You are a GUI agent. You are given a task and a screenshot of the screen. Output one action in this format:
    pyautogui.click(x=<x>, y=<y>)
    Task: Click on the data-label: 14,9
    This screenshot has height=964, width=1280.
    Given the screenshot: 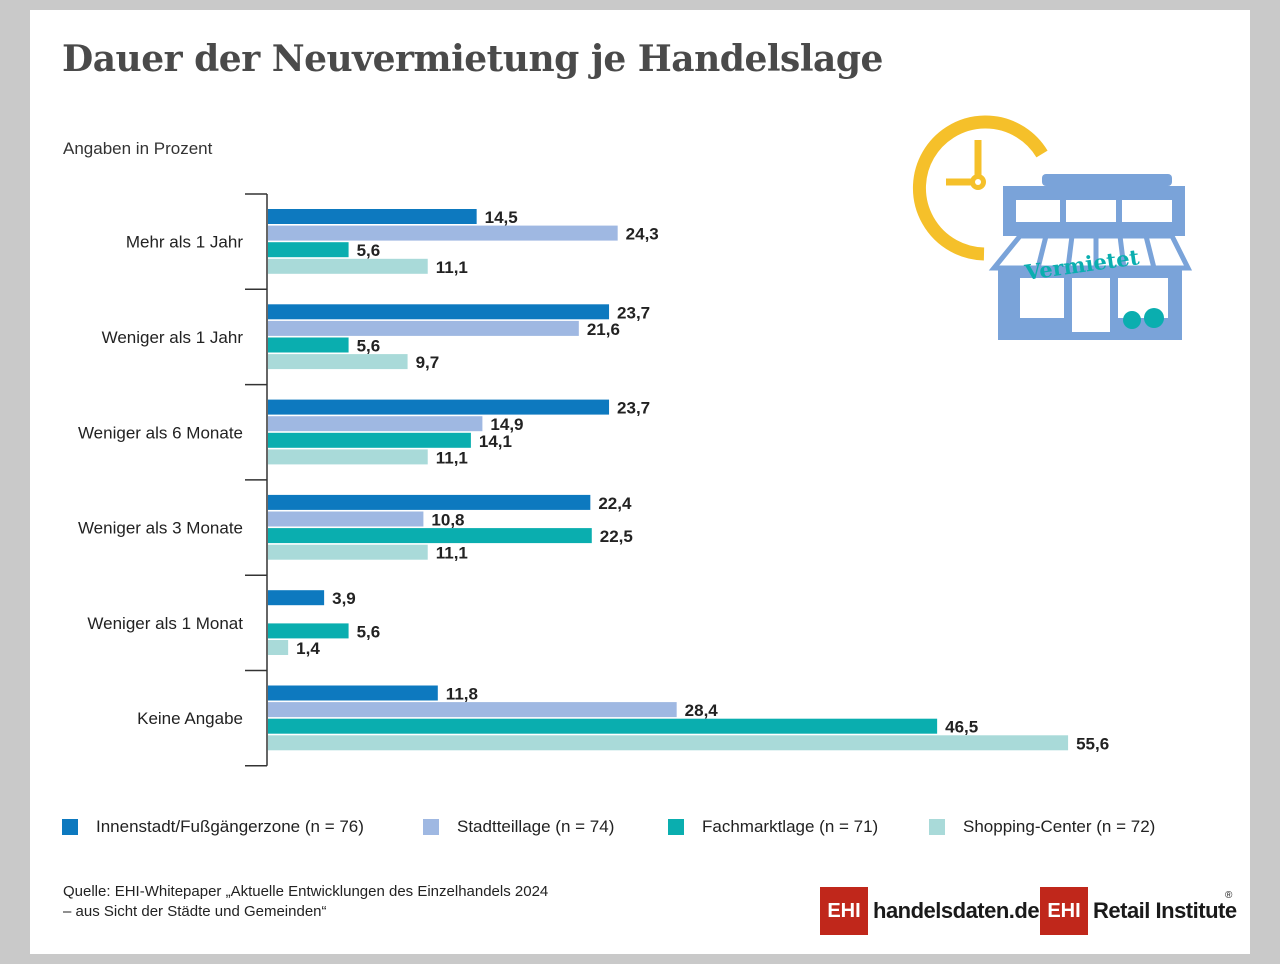 What is the action you would take?
    pyautogui.click(x=506, y=424)
    